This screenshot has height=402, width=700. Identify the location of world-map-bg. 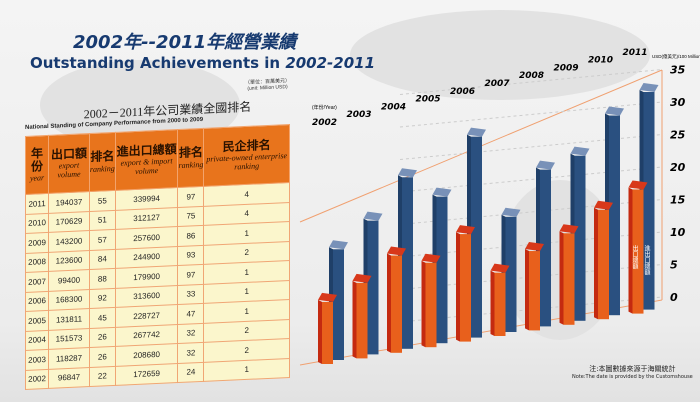
(500, 55).